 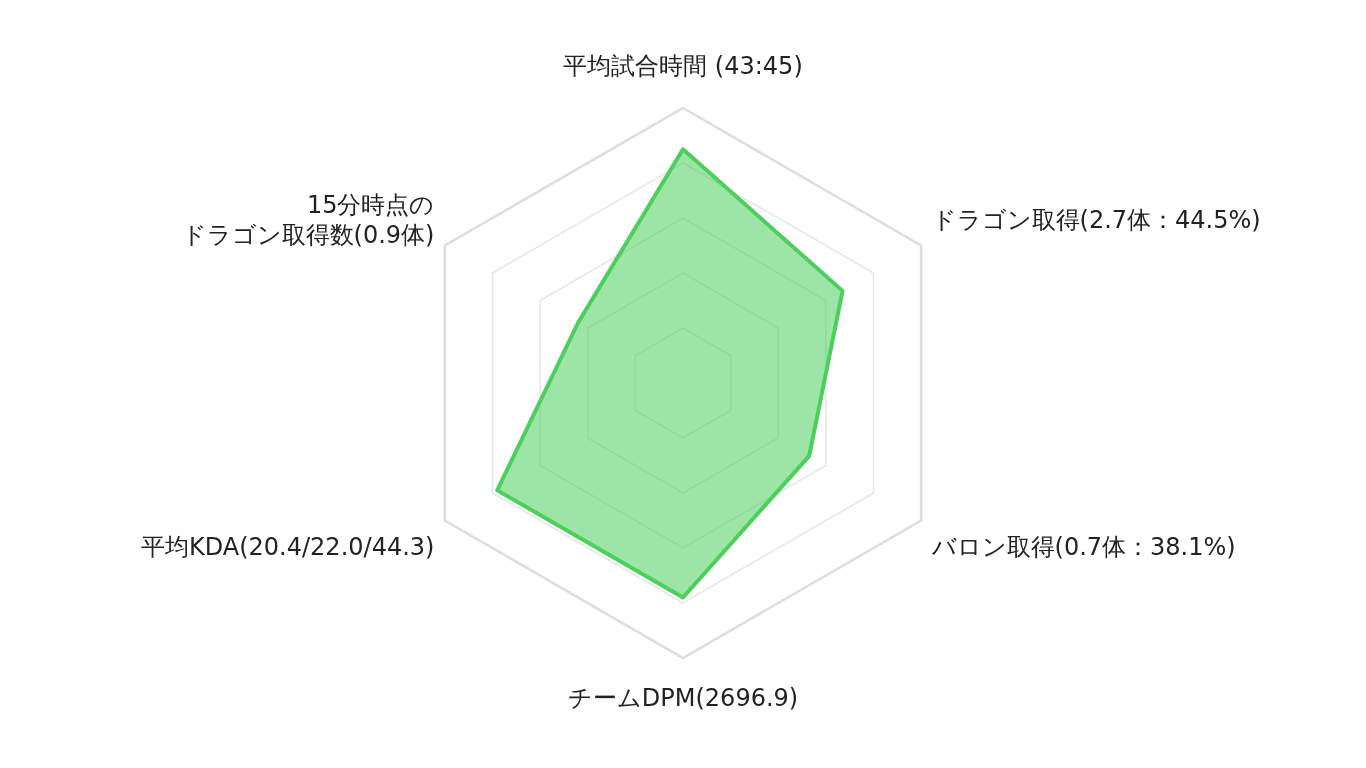 I want to click on spoke-label: 平均KDA(20.4/22.0/44.3), so click(x=288, y=546).